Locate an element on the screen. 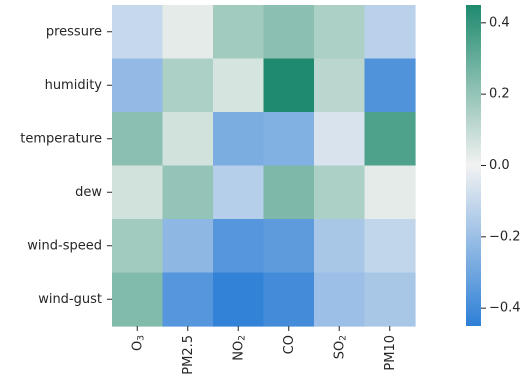 The height and width of the screenshot is (390, 524). colorbar-gradient is located at coordinates (473, 165).